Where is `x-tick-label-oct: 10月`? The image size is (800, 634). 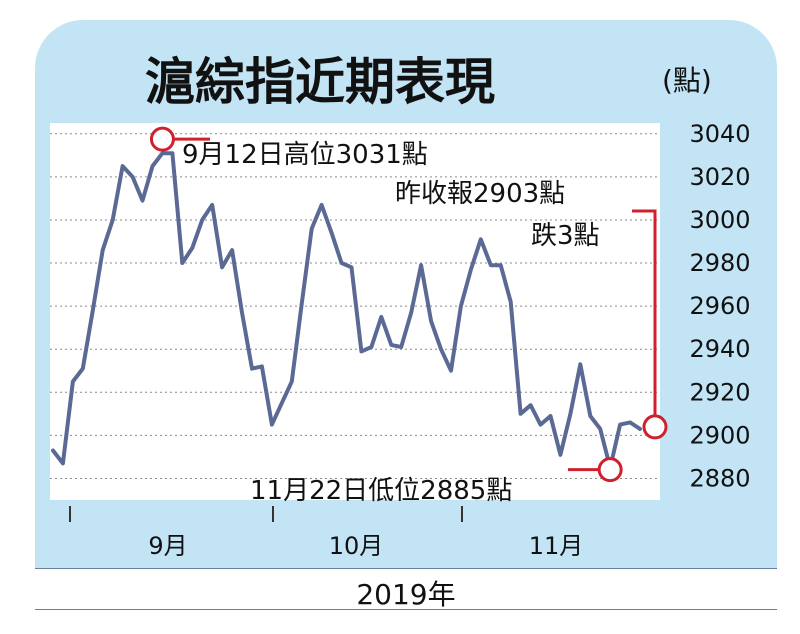 x-tick-label-oct: 10月 is located at coordinates (356, 546).